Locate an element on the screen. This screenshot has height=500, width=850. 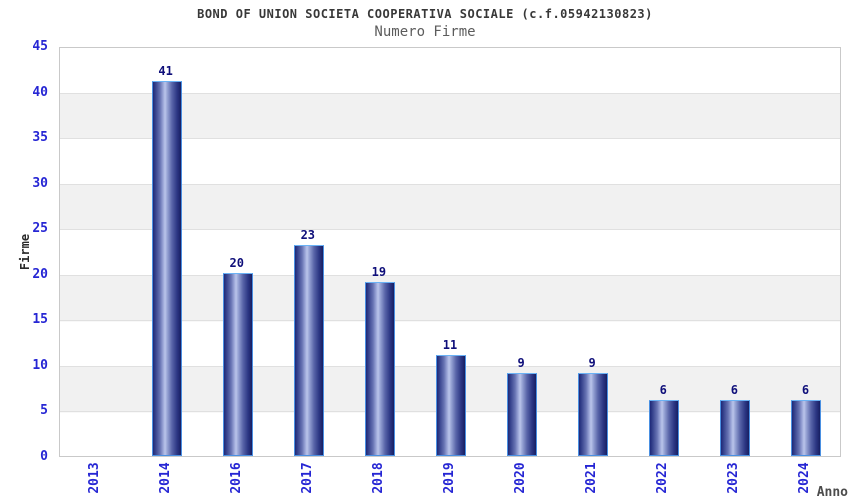
y-tick-label-5: 5 is located at coordinates (44, 411).